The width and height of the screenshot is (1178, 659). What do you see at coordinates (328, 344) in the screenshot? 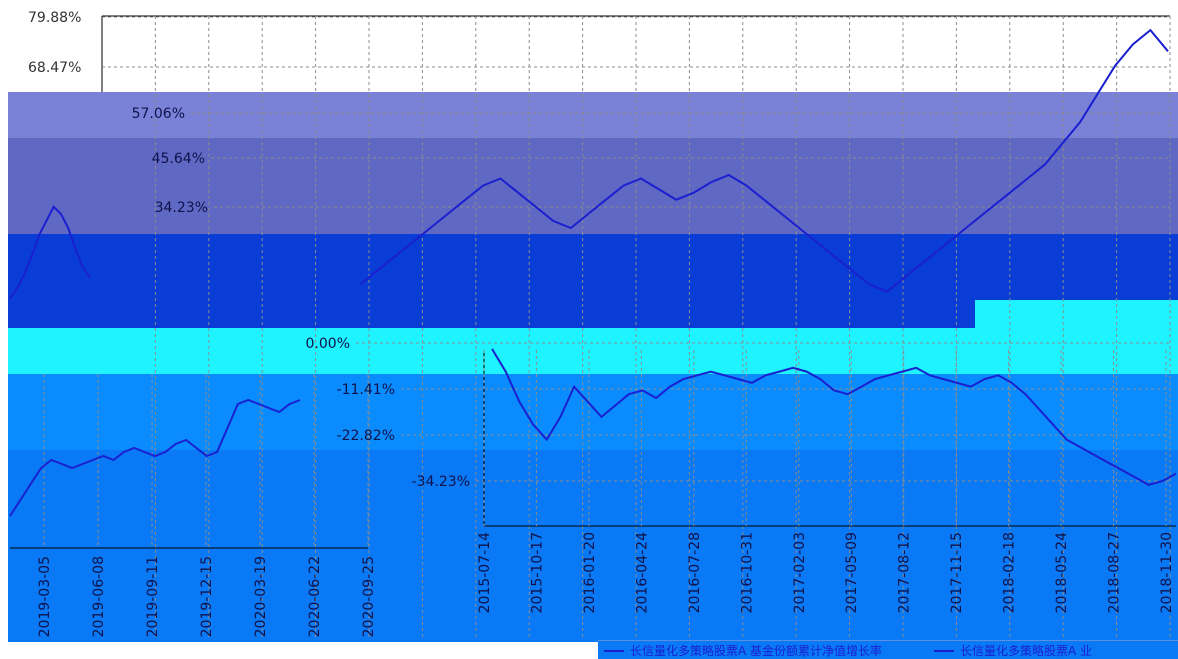
I see `y-tick-label-6: 0.00%` at bounding box center [328, 344].